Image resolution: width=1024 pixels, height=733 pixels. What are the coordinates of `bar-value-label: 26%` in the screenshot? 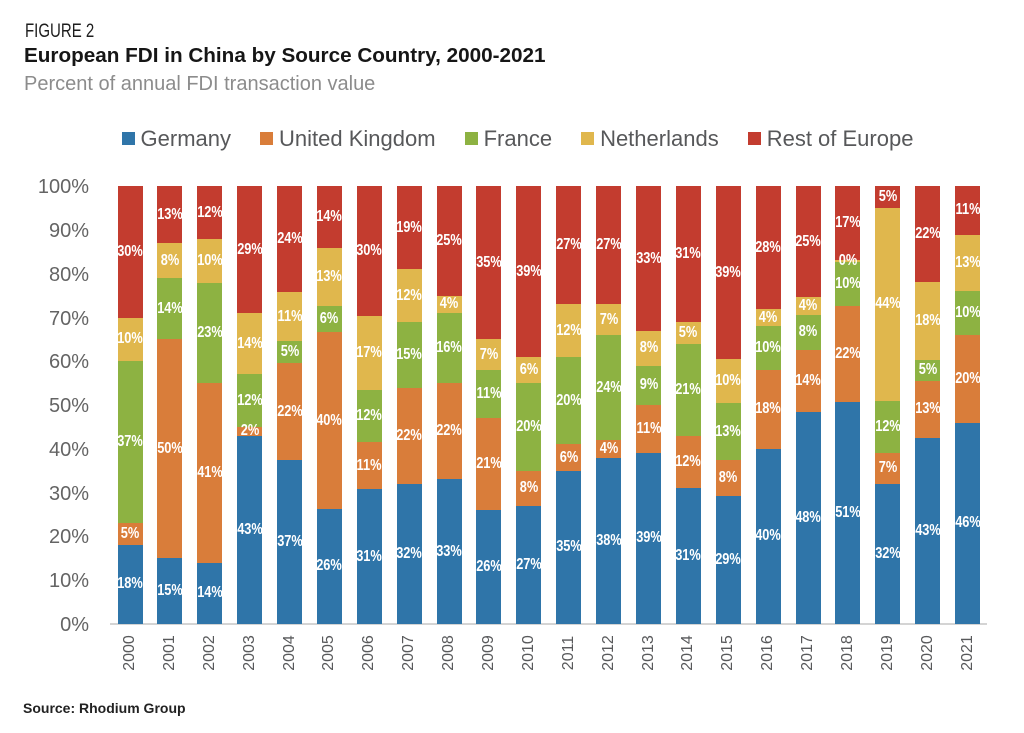 It's located at (489, 566).